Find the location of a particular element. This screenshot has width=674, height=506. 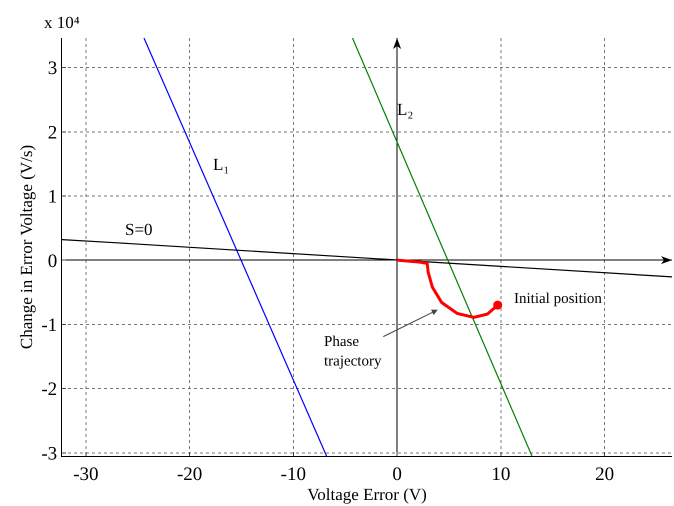

x-tick-label: -20 is located at coordinates (189, 474).